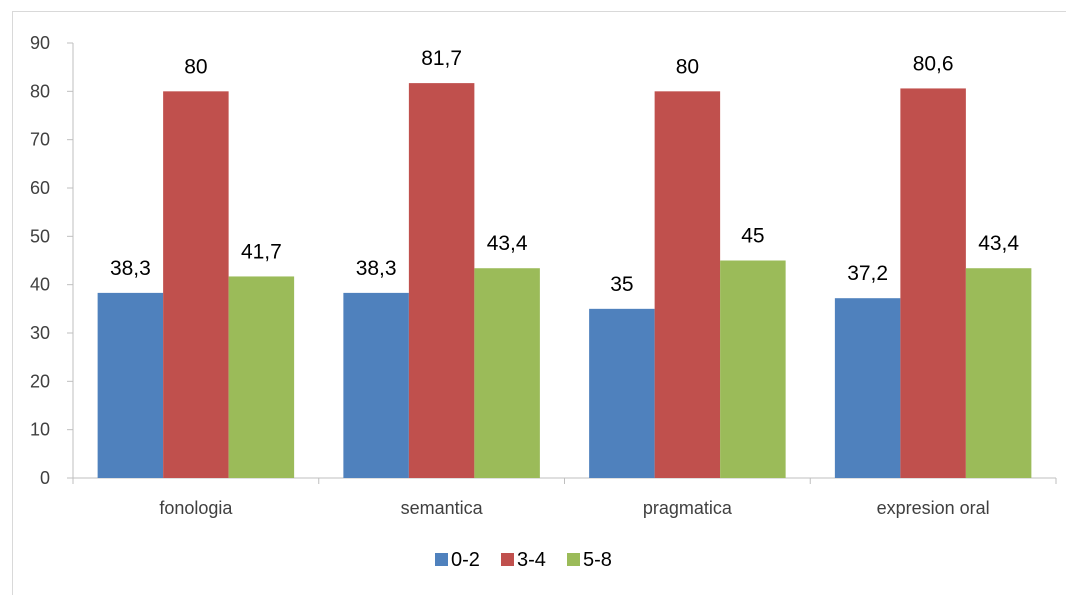 This screenshot has height=595, width=1067. I want to click on data-label: 41,7, so click(261, 251).